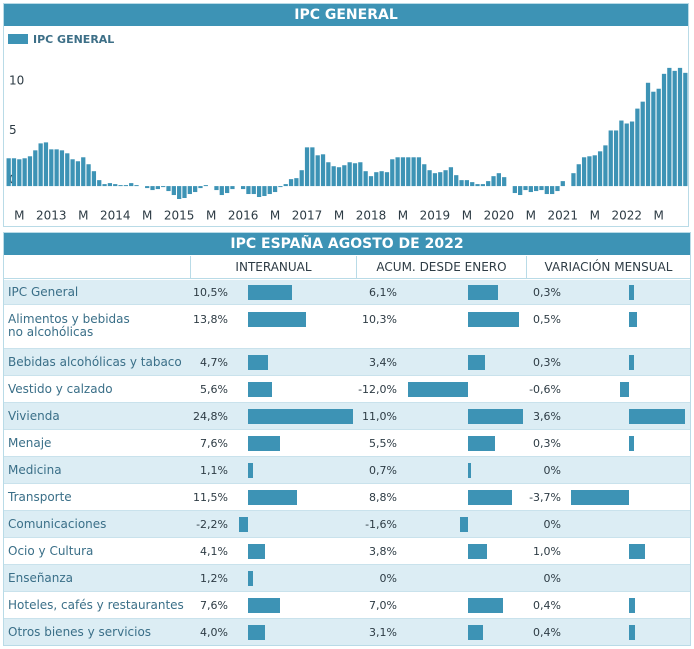  What do you see at coordinates (347, 497) in the screenshot?
I see `table-row: Transporte 11,5% 8,8% -3,7%` at bounding box center [347, 497].